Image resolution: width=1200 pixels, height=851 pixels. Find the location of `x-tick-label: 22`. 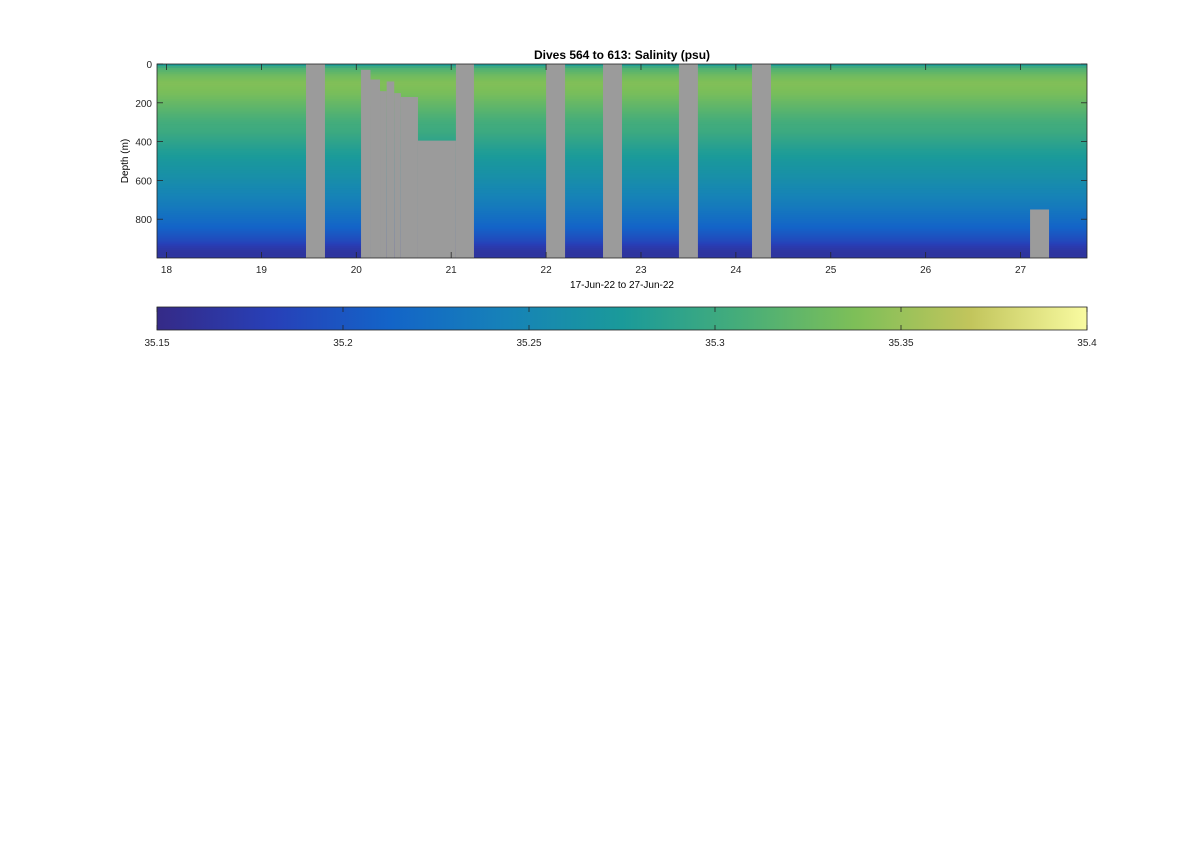

x-tick-label: 22 is located at coordinates (547, 270).